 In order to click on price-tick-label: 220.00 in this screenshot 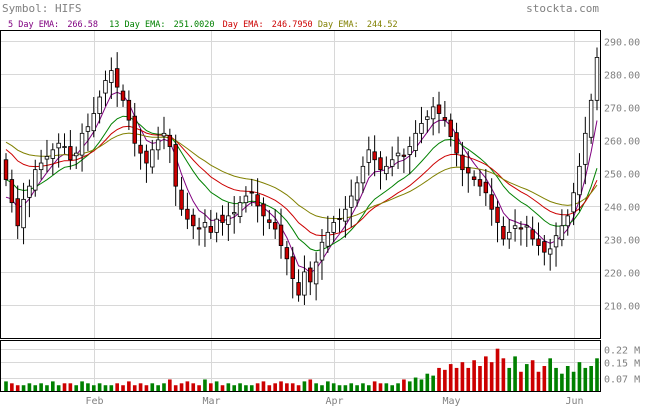, I will do `click(622, 274)`.